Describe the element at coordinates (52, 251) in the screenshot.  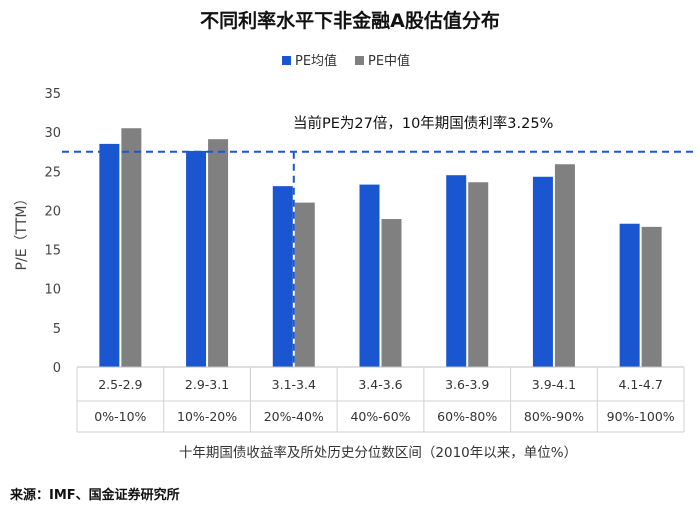
I see `y-tick-label: 15` at that location.